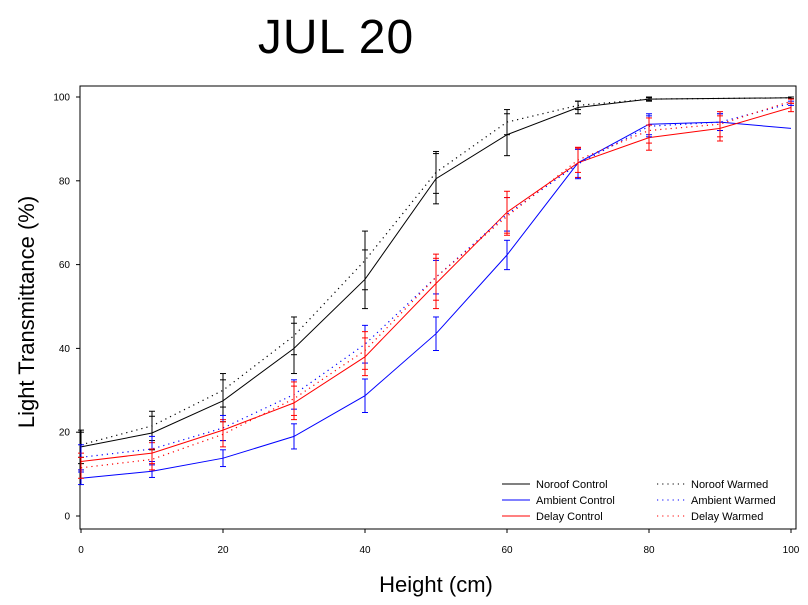  Describe the element at coordinates (729, 485) in the screenshot. I see `legend-label: Noroof Warmed` at that location.